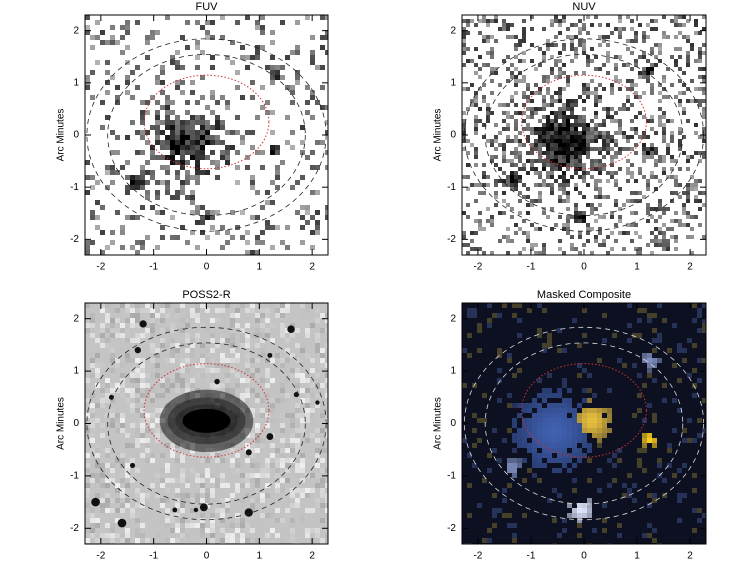  What do you see at coordinates (248, 512) in the screenshot?
I see `star` at bounding box center [248, 512].